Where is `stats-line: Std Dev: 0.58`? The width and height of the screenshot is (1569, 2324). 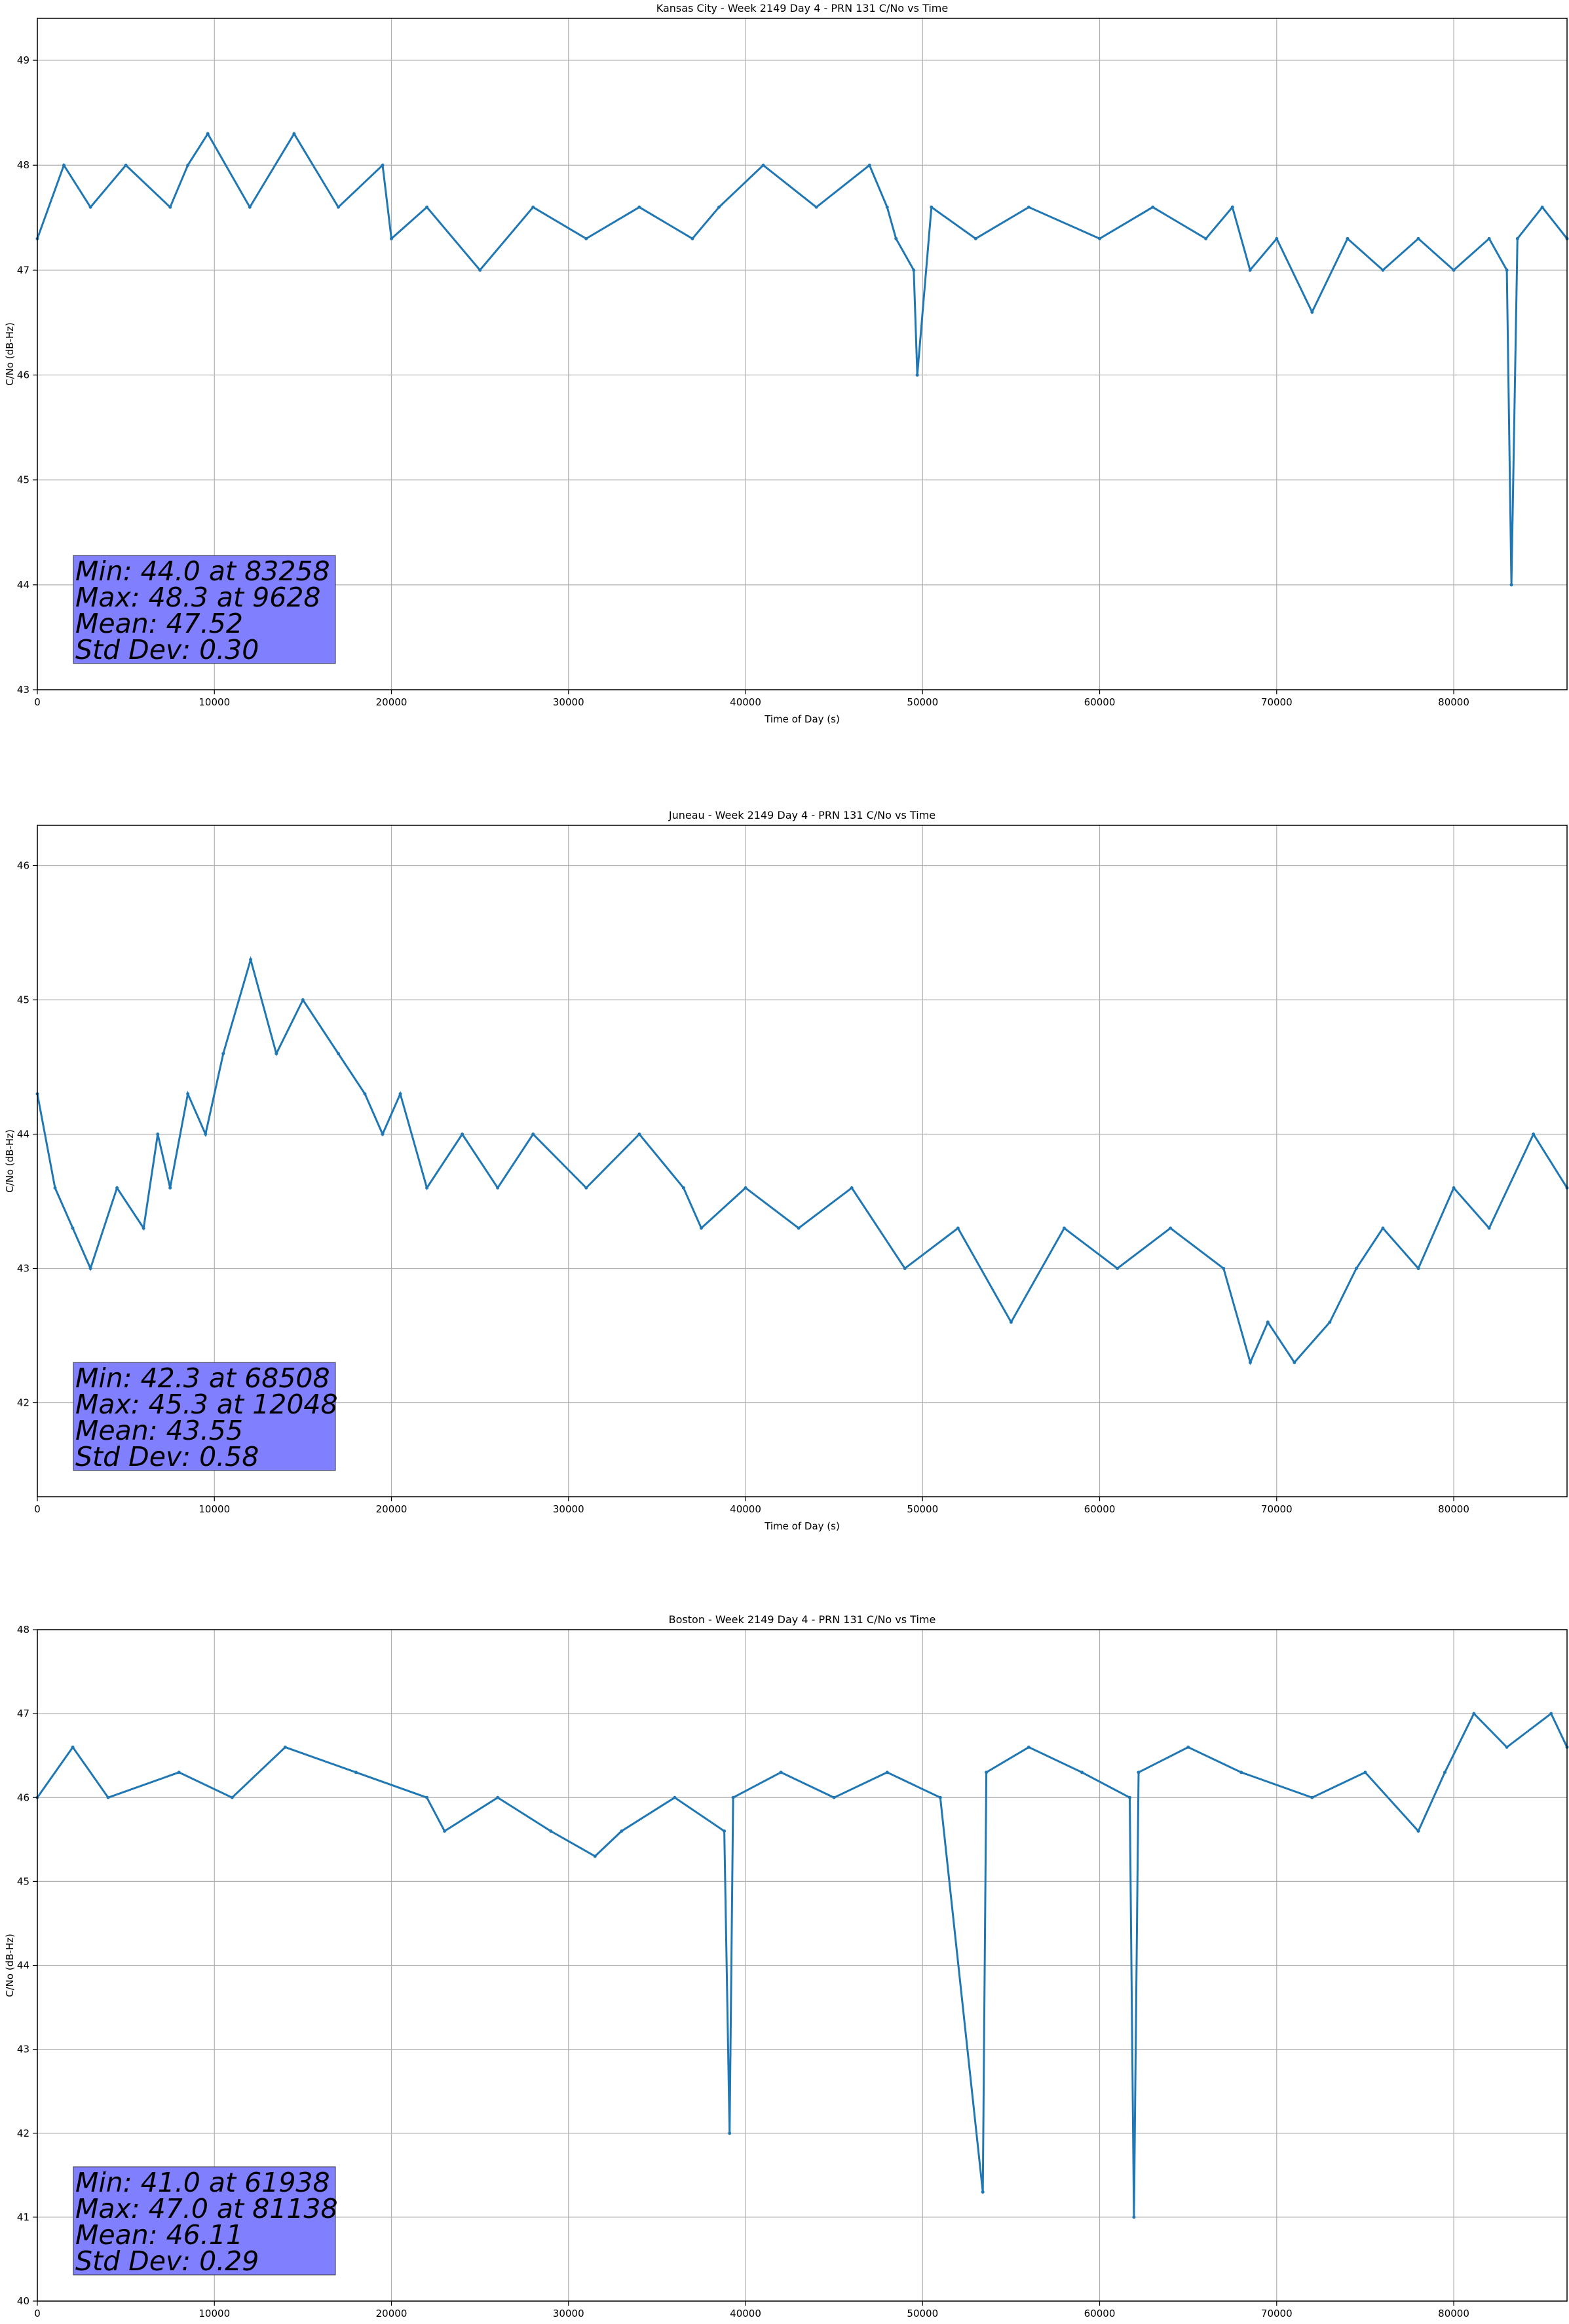
stats-line: Std Dev: 0.58 is located at coordinates (167, 1456).